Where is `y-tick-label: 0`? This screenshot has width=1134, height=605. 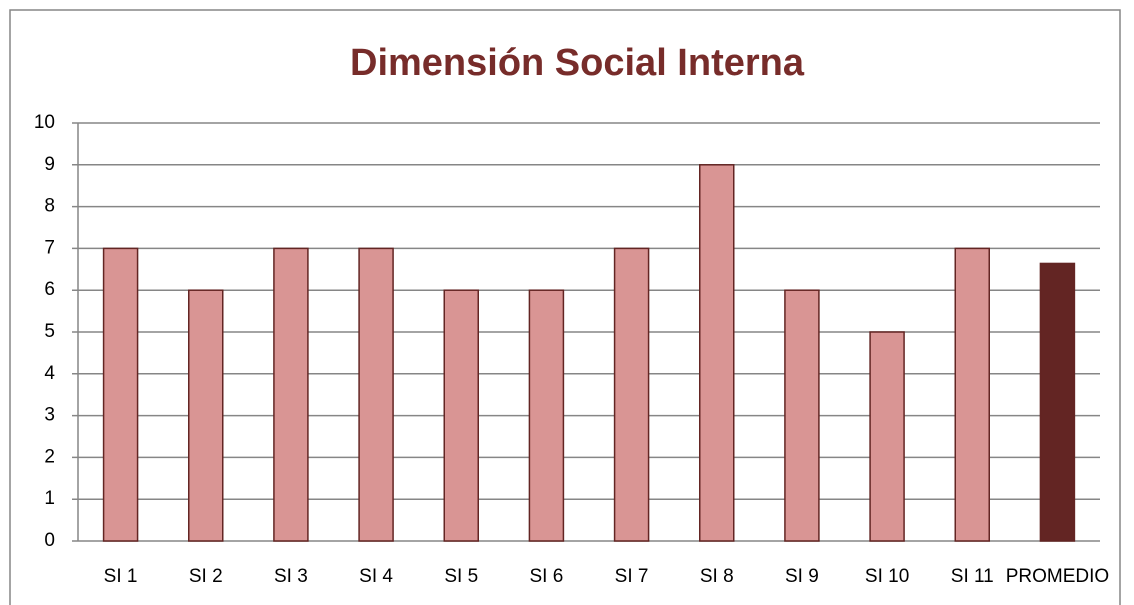 y-tick-label: 0 is located at coordinates (49, 540).